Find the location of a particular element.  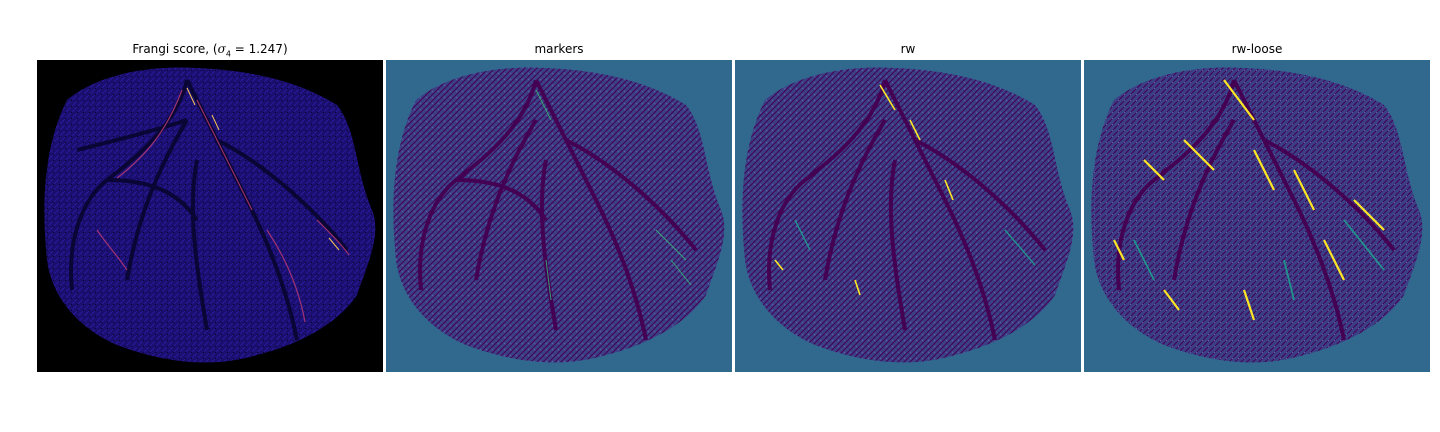

markers-seeds is located at coordinates (613, 195).